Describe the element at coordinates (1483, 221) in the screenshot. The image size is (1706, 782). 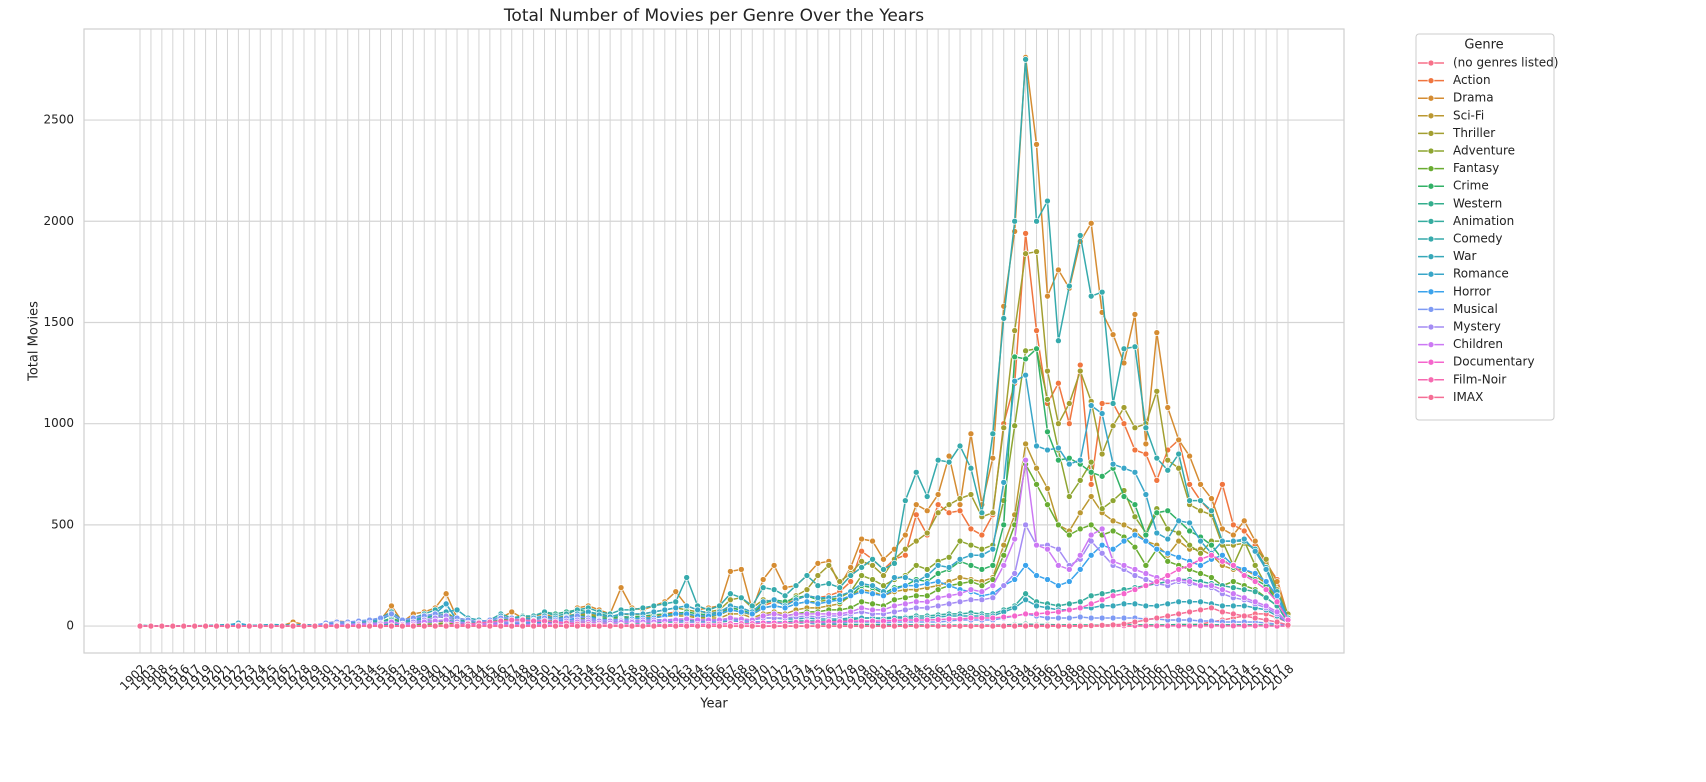
I see `legend-label: Animation` at that location.